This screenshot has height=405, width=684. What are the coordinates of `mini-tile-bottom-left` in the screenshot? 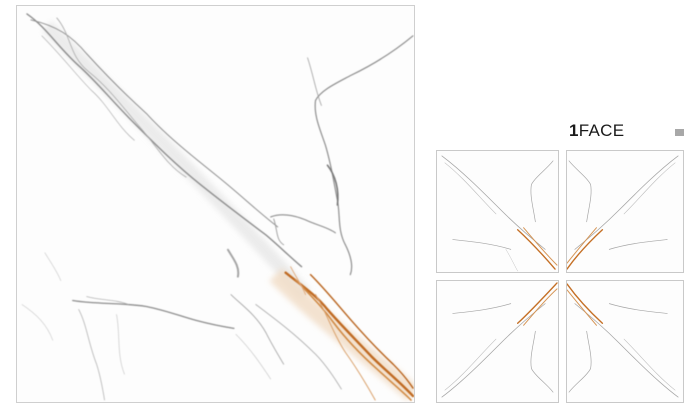 It's located at (497, 341).